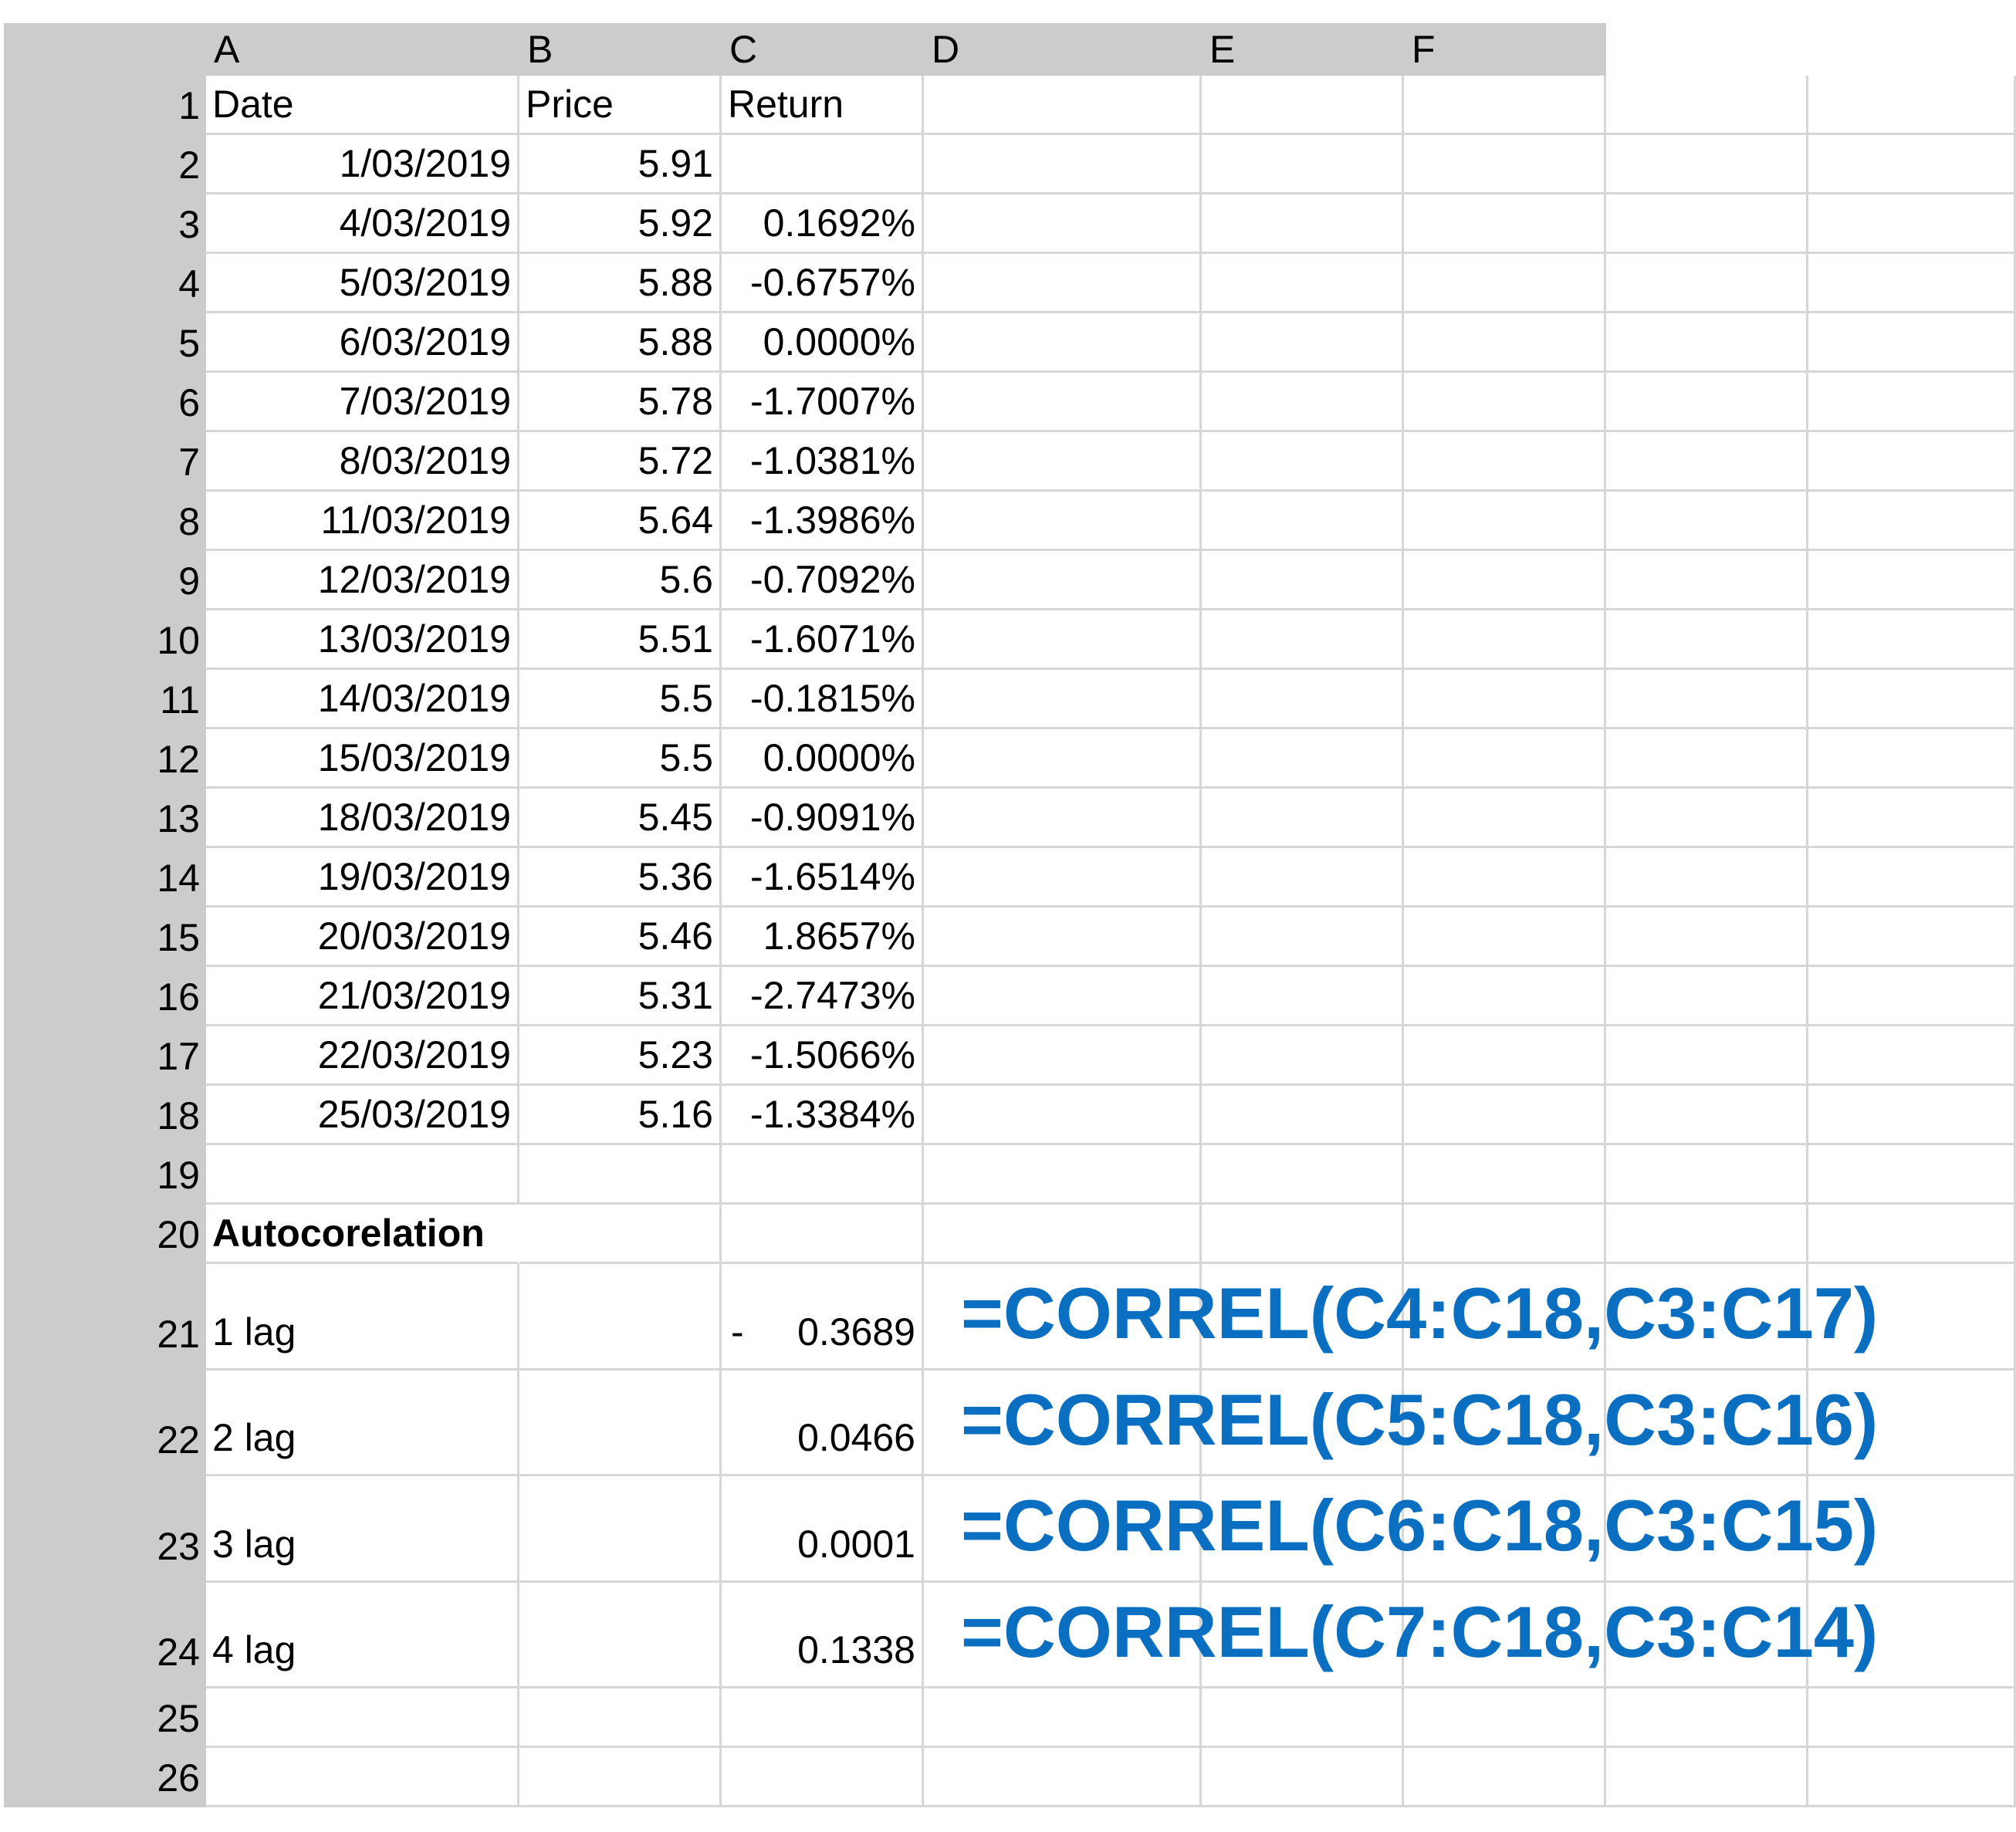  I want to click on row-header-10: 10, so click(105, 640).